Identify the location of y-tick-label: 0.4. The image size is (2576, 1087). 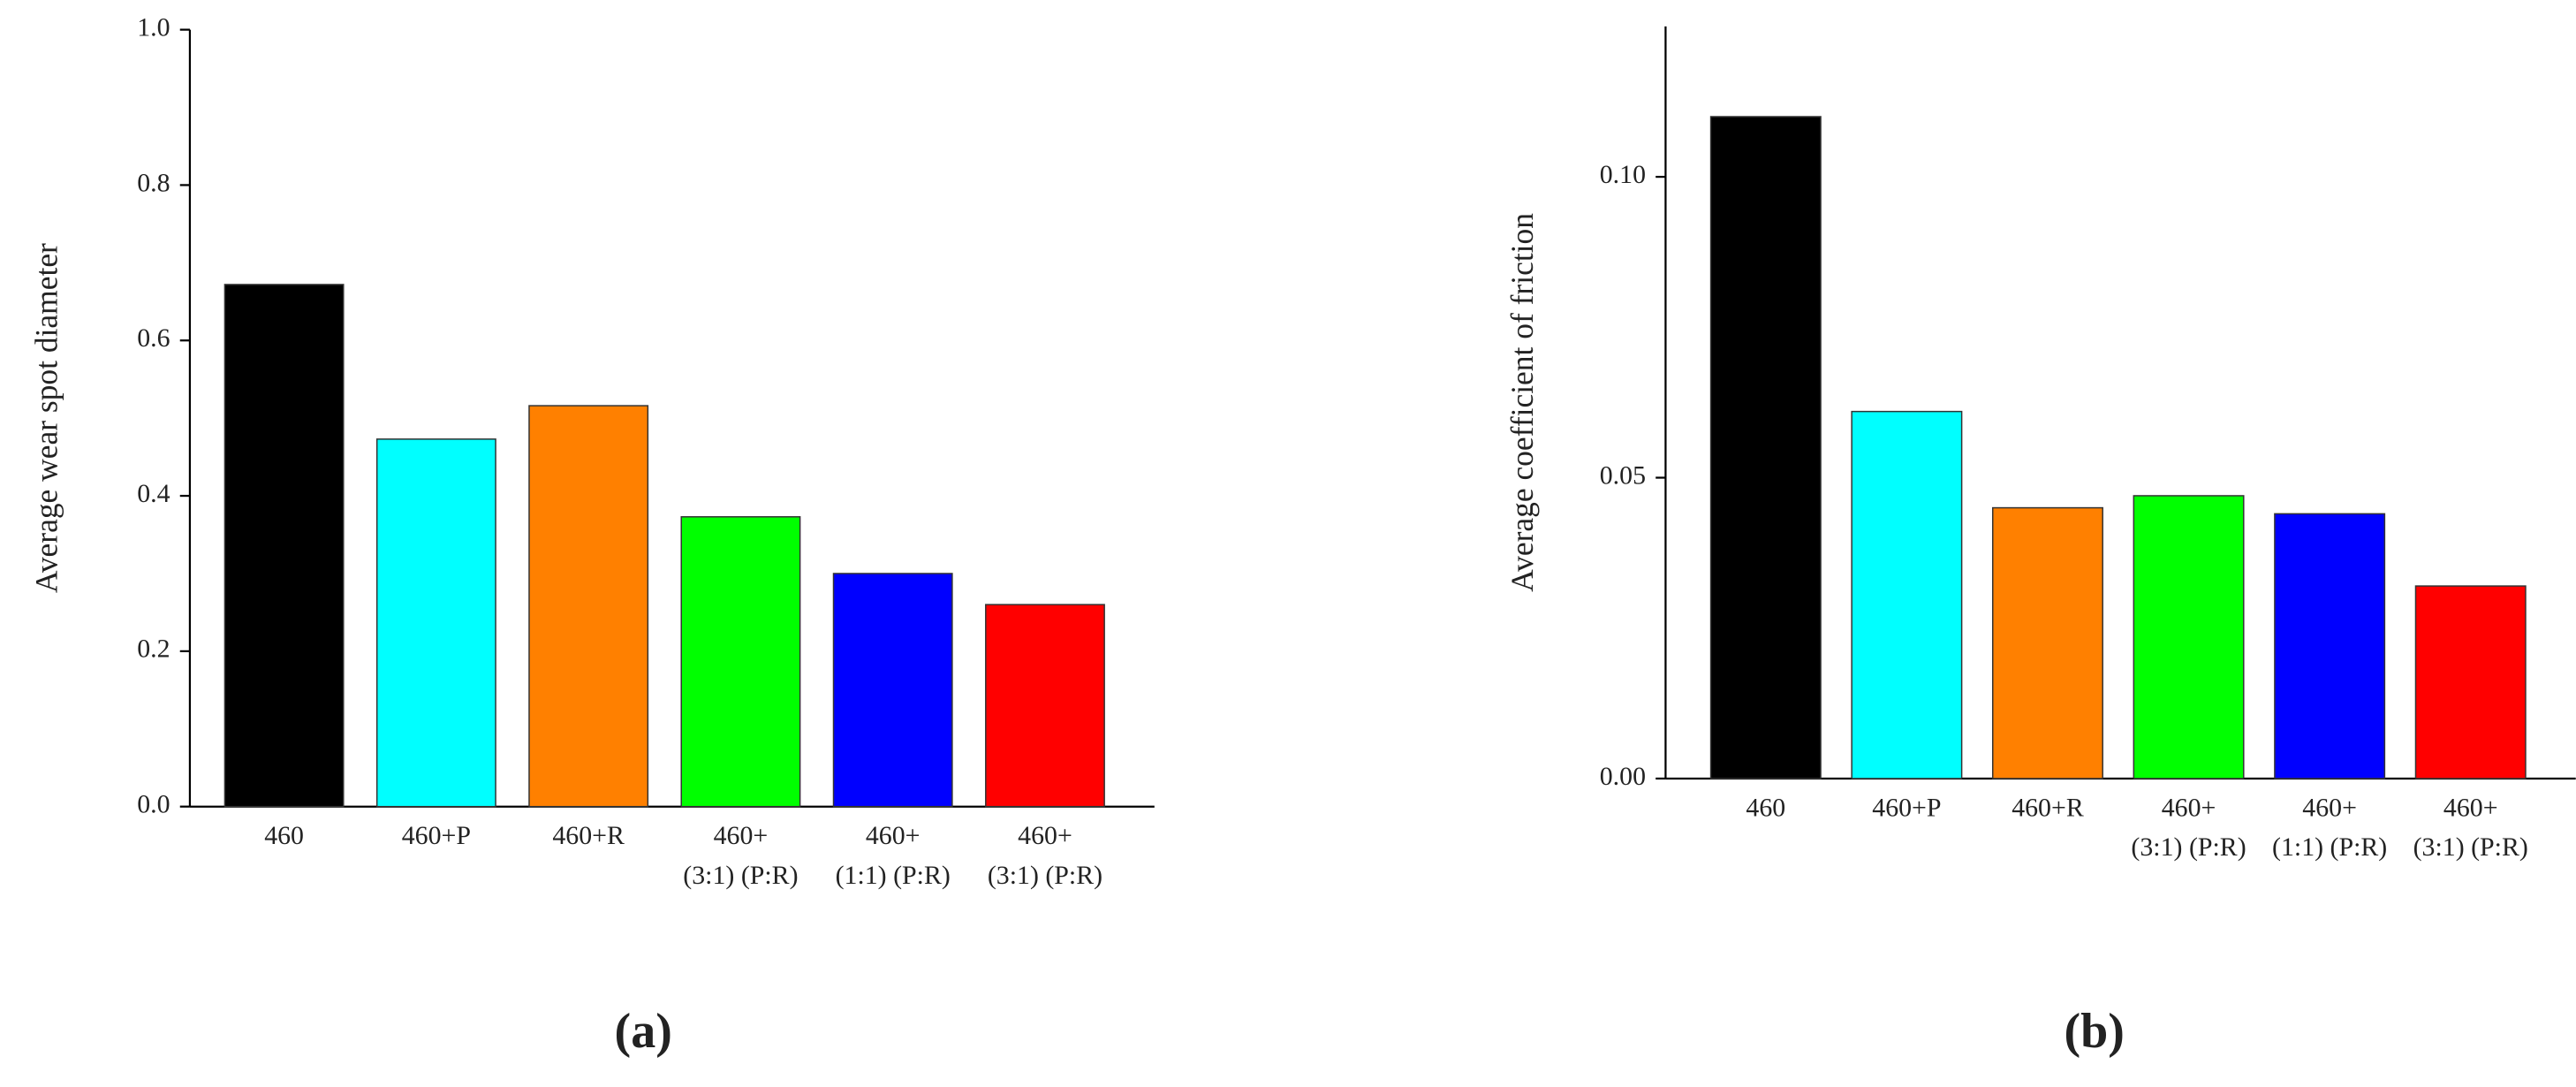
(154, 493).